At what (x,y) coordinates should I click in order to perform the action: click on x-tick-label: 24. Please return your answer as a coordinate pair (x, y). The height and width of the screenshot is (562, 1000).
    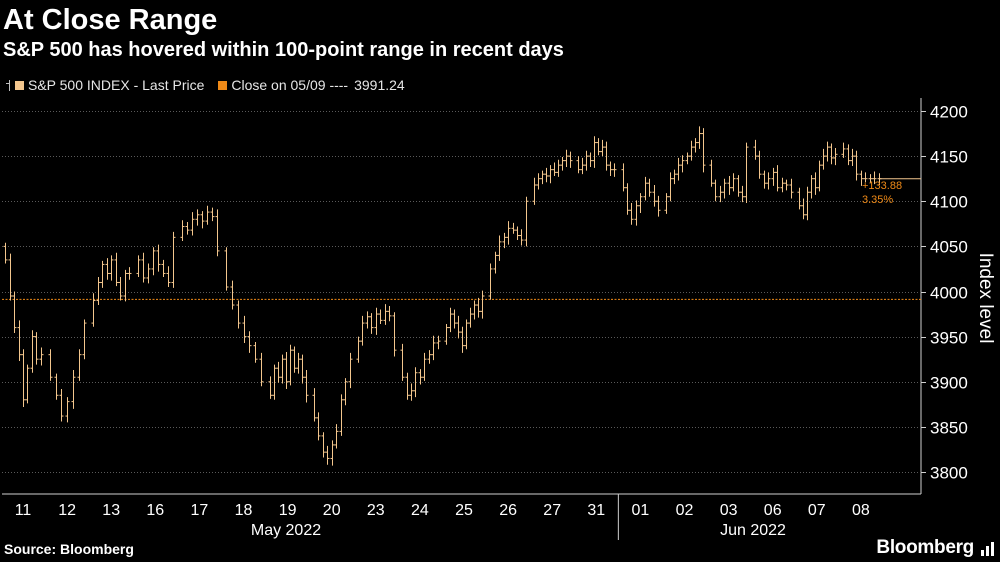
    Looking at the image, I should click on (420, 510).